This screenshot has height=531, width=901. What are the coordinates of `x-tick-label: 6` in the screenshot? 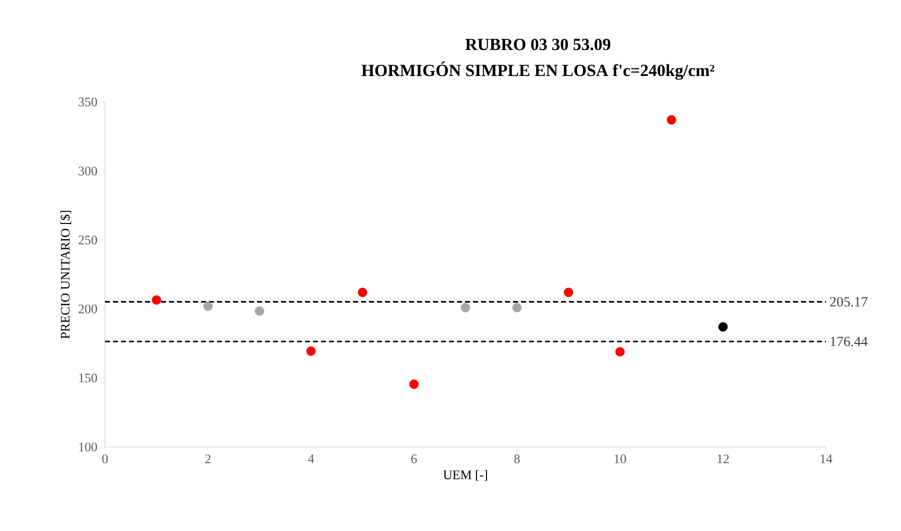 It's located at (414, 459).